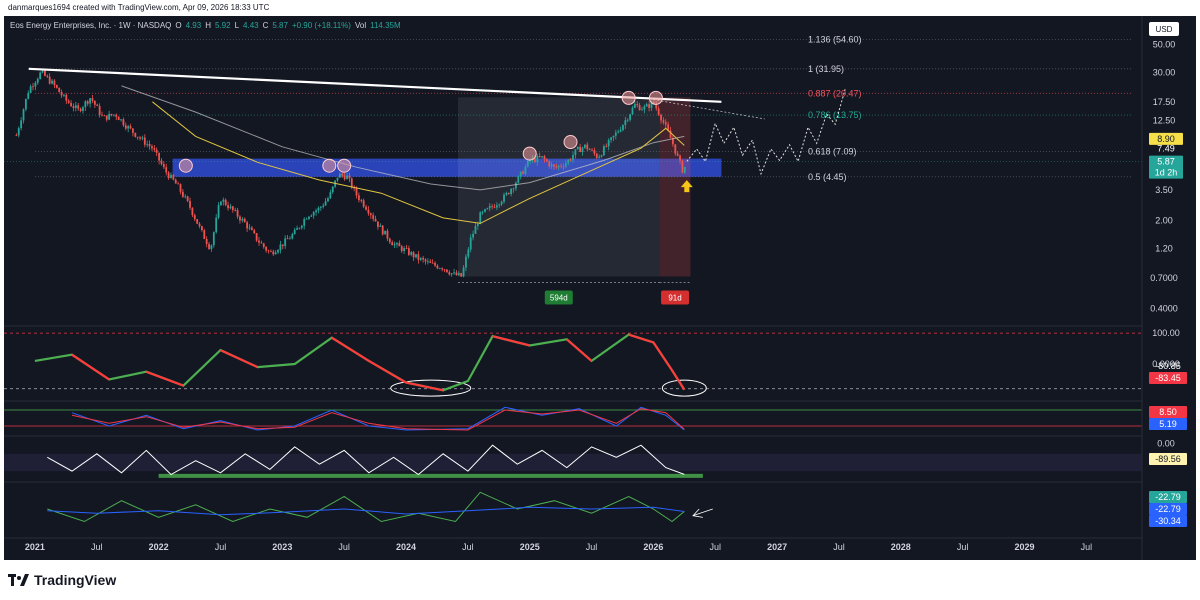  What do you see at coordinates (35, 547) in the screenshot?
I see `time-tick-label: 2021` at bounding box center [35, 547].